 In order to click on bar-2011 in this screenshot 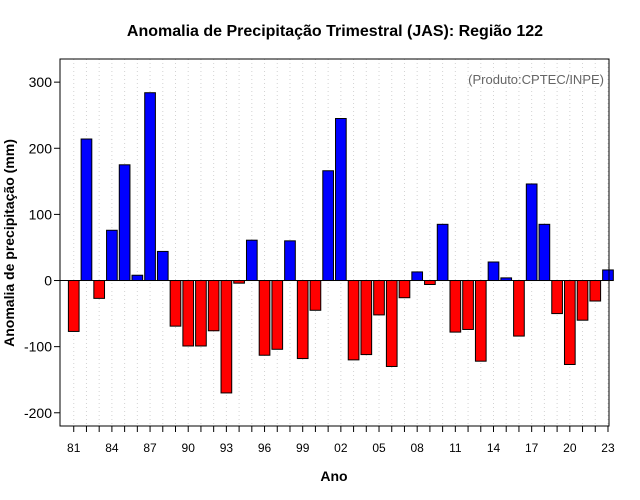, I will do `click(455, 306)`.